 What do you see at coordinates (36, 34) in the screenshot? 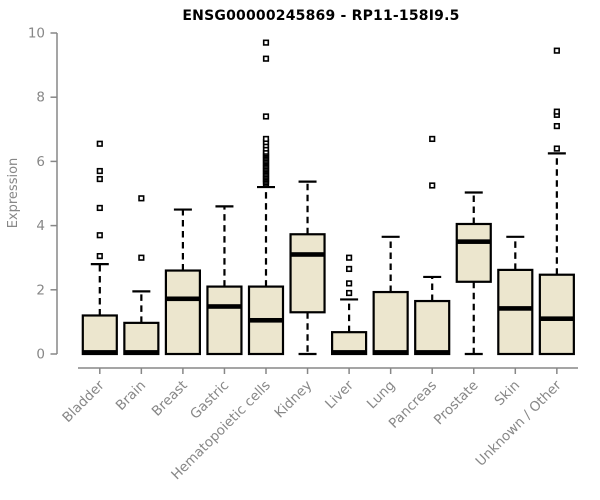
I see `y-tick-label: 10` at bounding box center [36, 34].